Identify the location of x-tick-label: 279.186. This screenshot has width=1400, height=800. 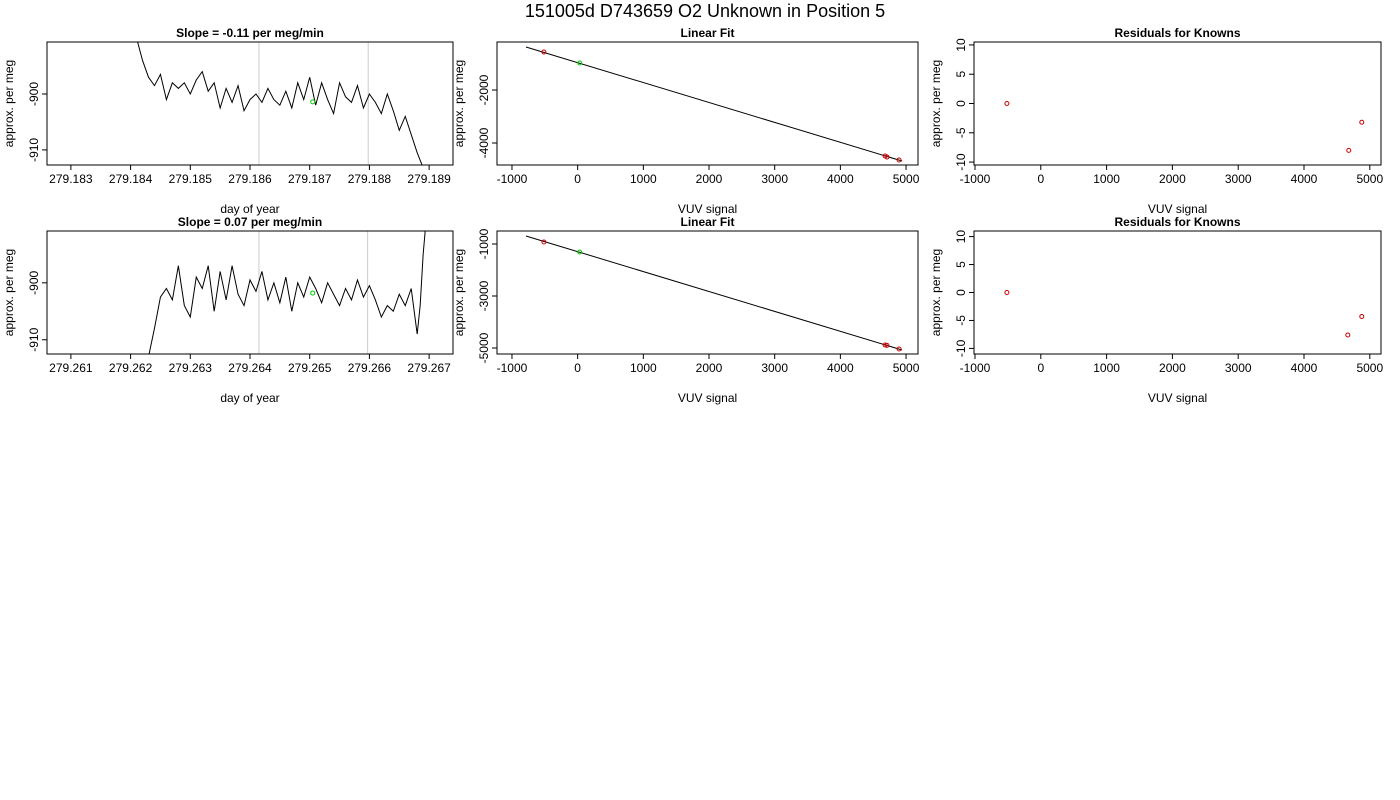
(250, 179).